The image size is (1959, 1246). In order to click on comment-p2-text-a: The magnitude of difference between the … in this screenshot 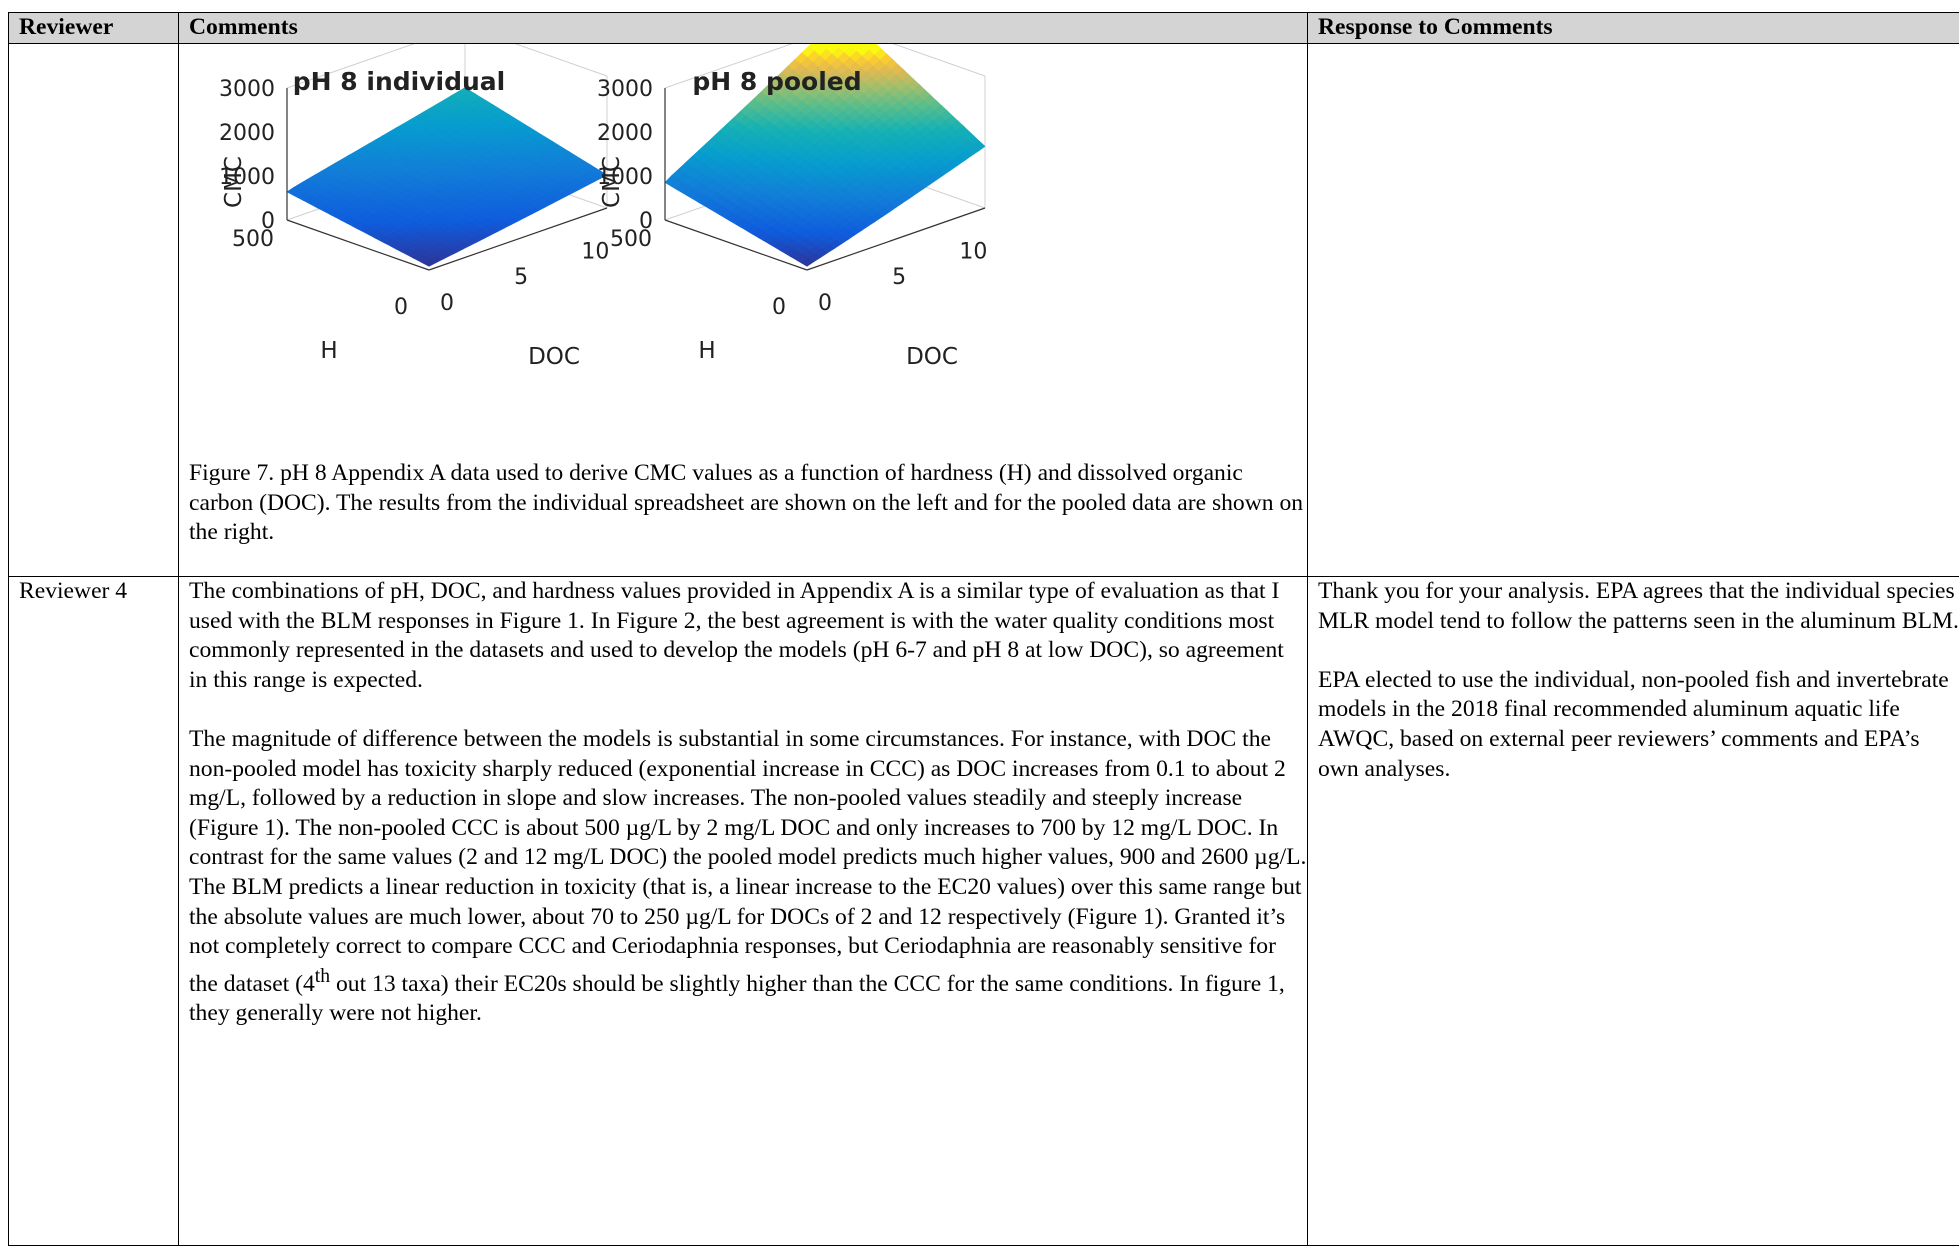, I will do `click(747, 861)`.